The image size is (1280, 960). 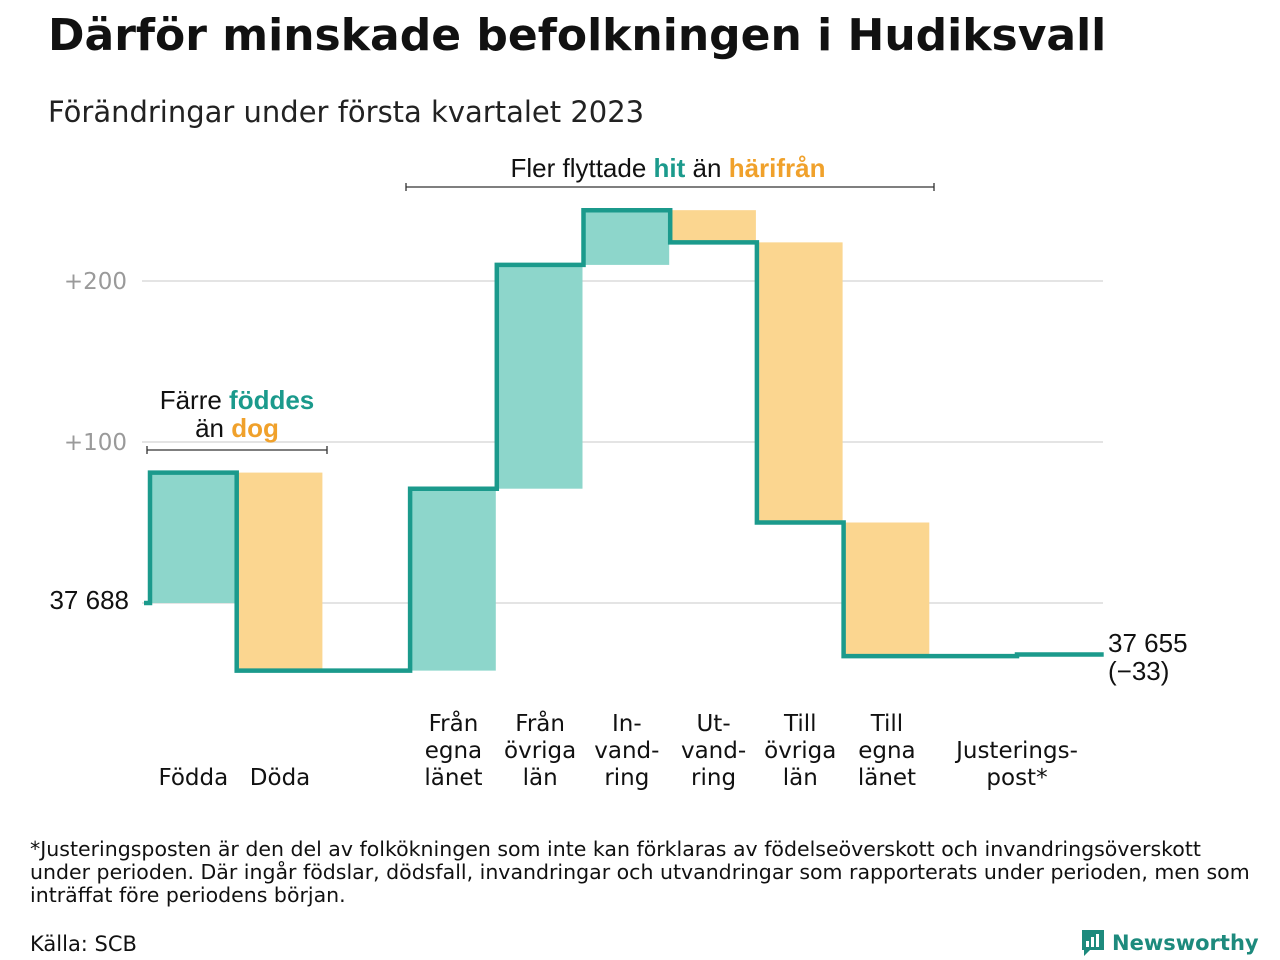 What do you see at coordinates (237, 450) in the screenshot?
I see `natural-bracket` at bounding box center [237, 450].